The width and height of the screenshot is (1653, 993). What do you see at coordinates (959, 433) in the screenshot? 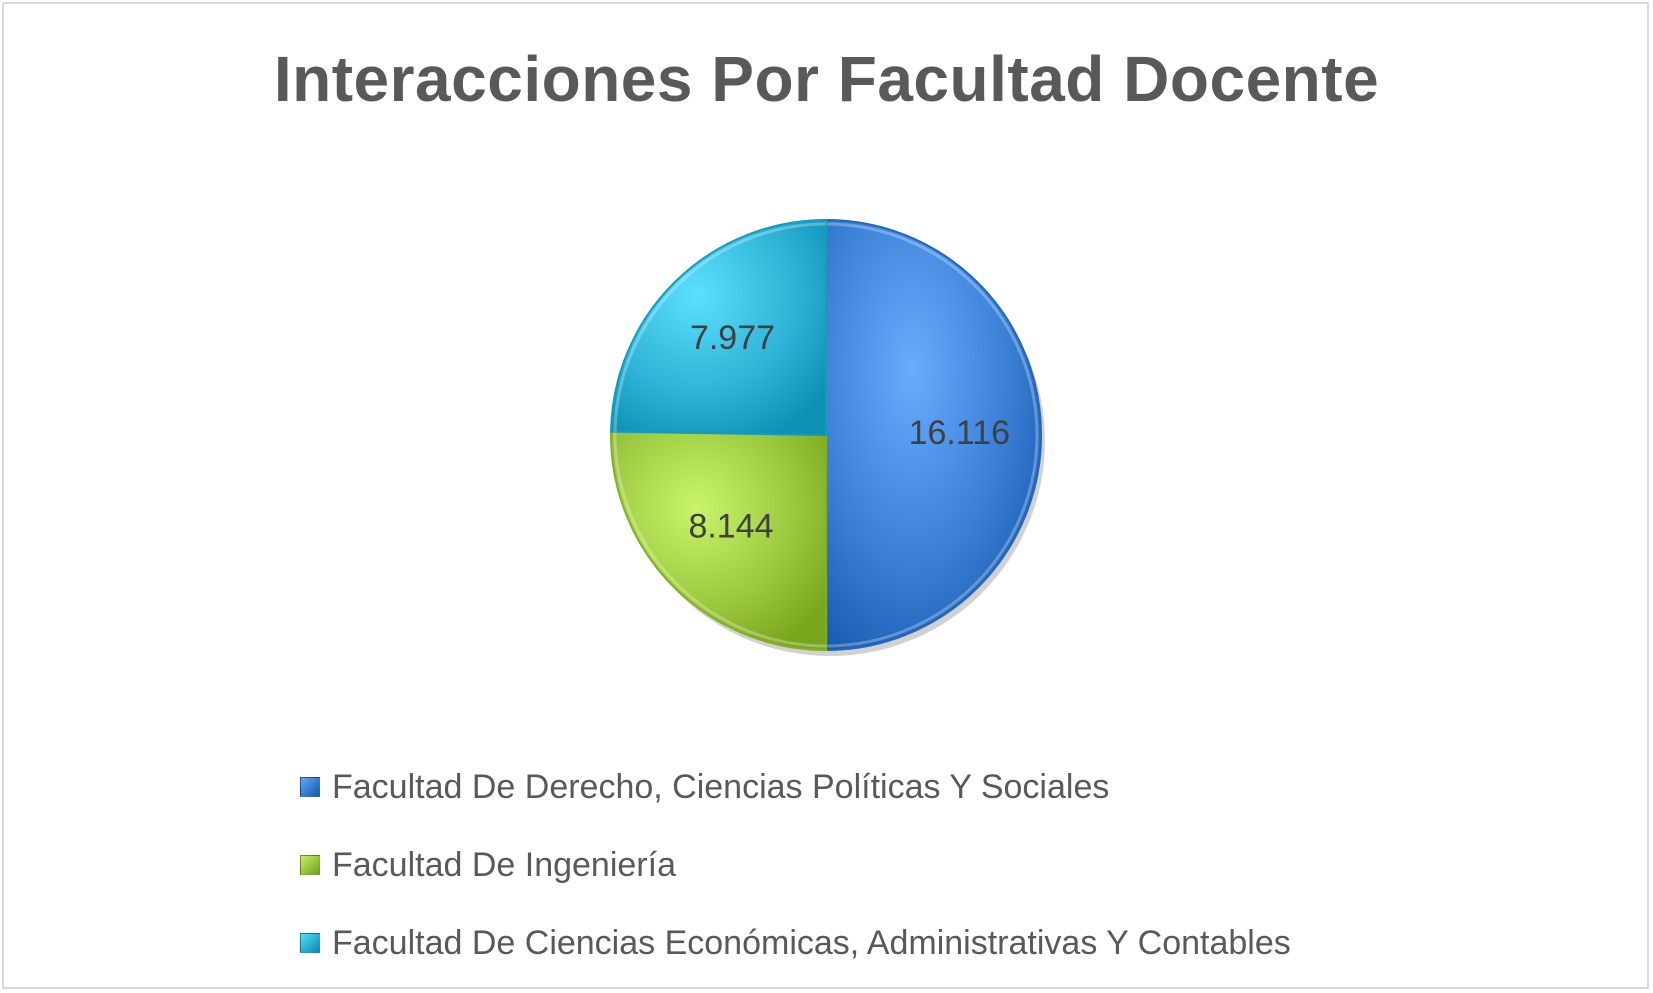
I see `pie-data-label: 16.116` at bounding box center [959, 433].